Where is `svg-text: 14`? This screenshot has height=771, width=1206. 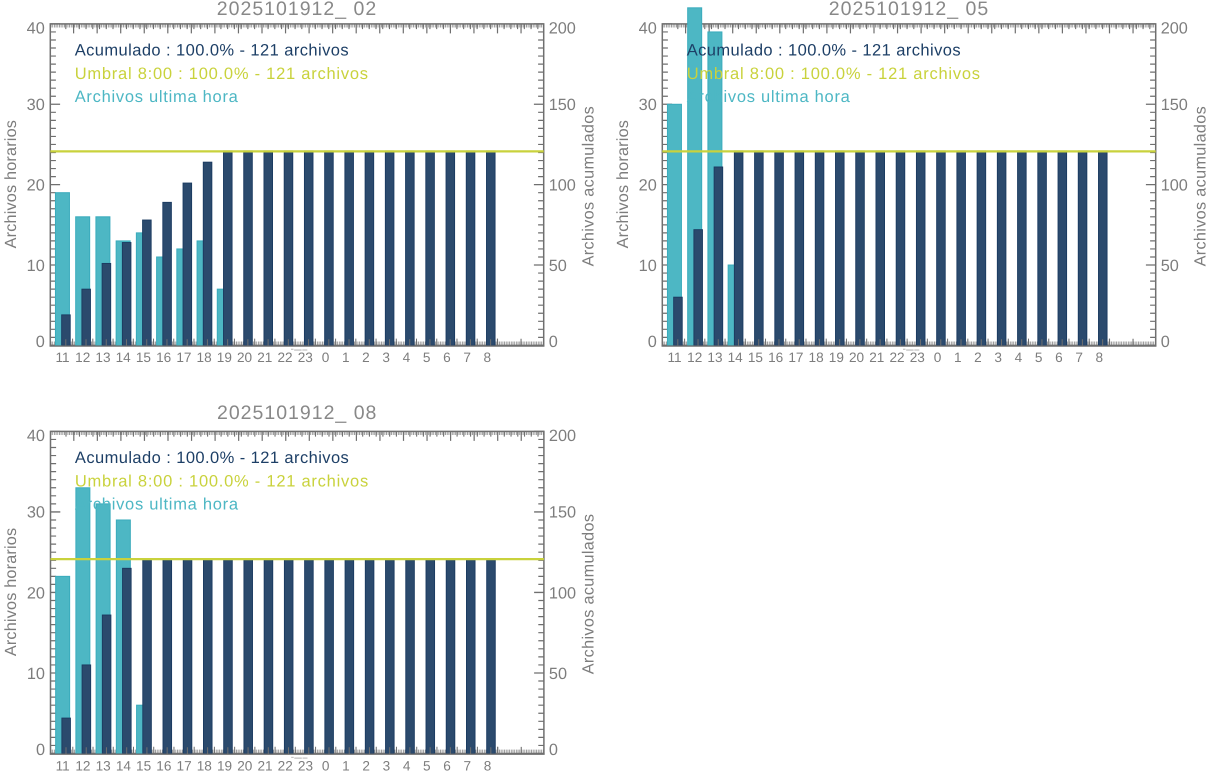
svg-text: 14 is located at coordinates (124, 764).